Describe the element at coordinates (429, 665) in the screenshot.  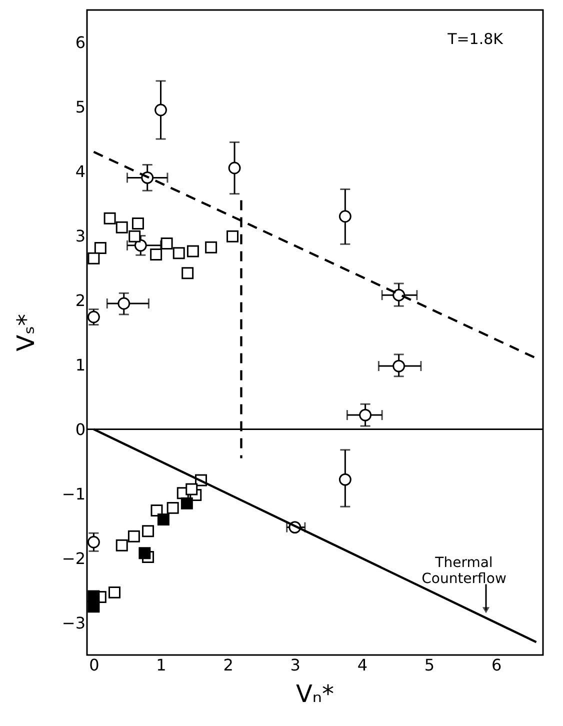
I see `x-tick-label: 5` at that location.